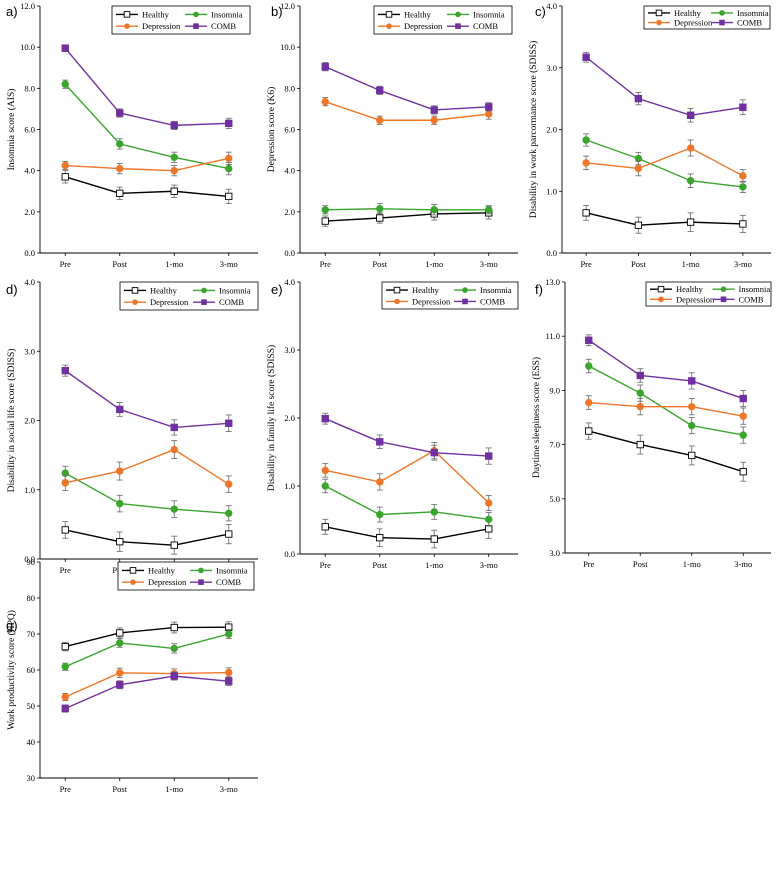 Image resolution: width=778 pixels, height=878 pixels. I want to click on y-tick-label: 50, so click(31, 706).